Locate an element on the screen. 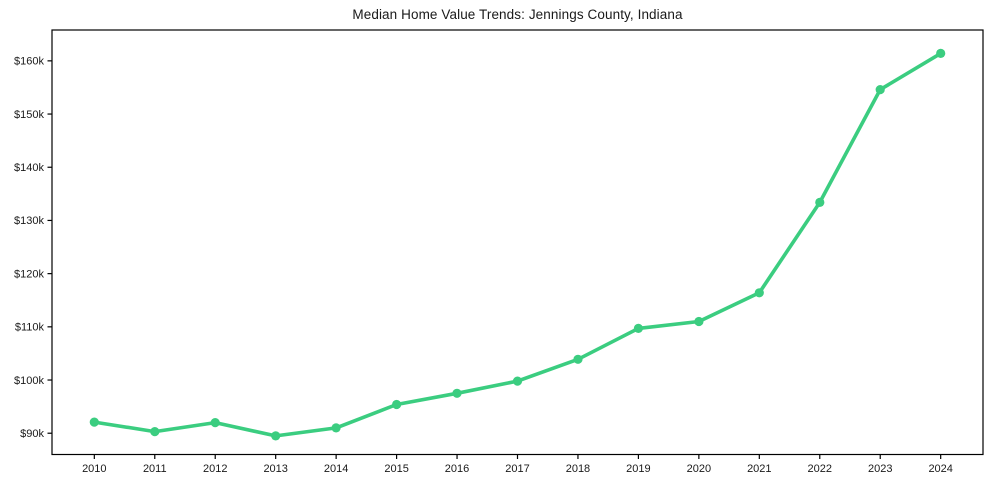  y-tick-label: $110k is located at coordinates (30, 328).